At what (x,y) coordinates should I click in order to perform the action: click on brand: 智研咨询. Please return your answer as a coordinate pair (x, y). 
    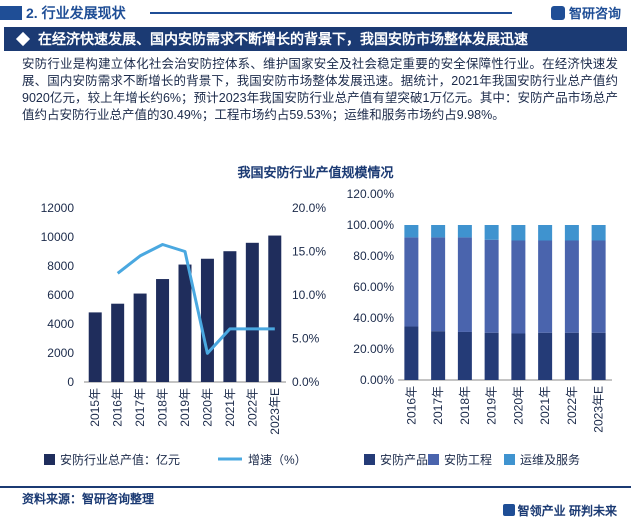
    Looking at the image, I should click on (585, 12).